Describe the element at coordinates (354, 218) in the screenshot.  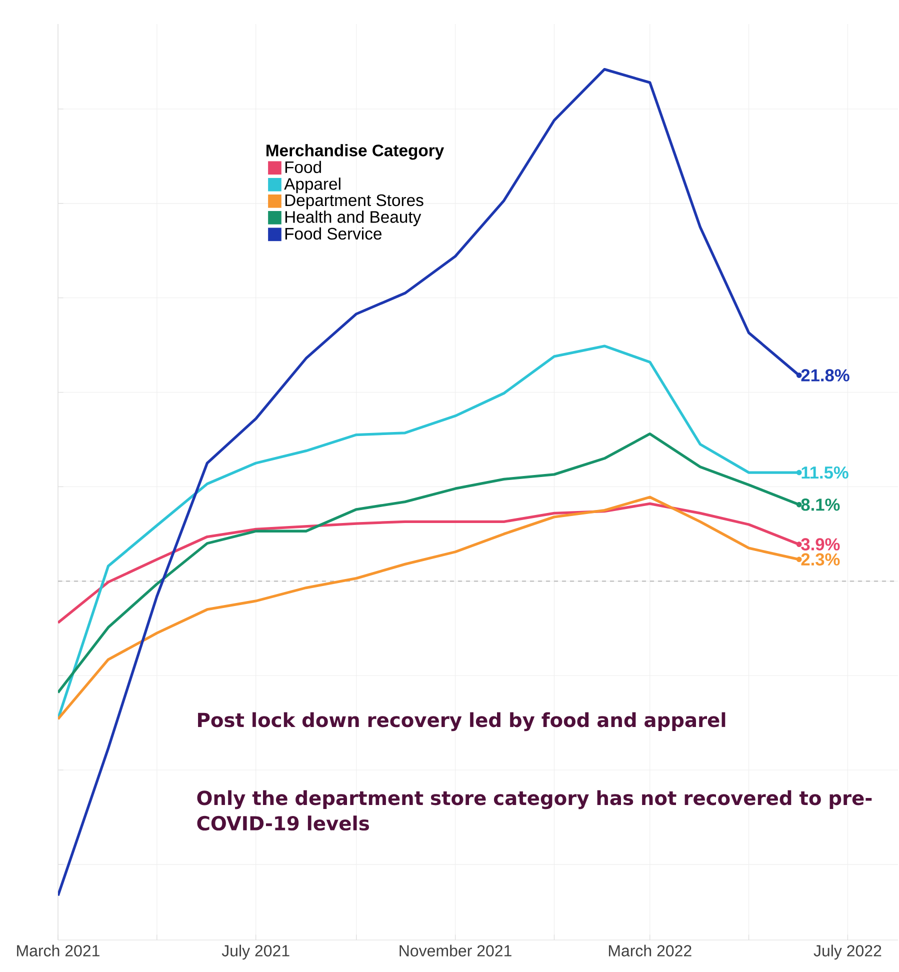
I see `legend-label: Health and Beauty` at that location.